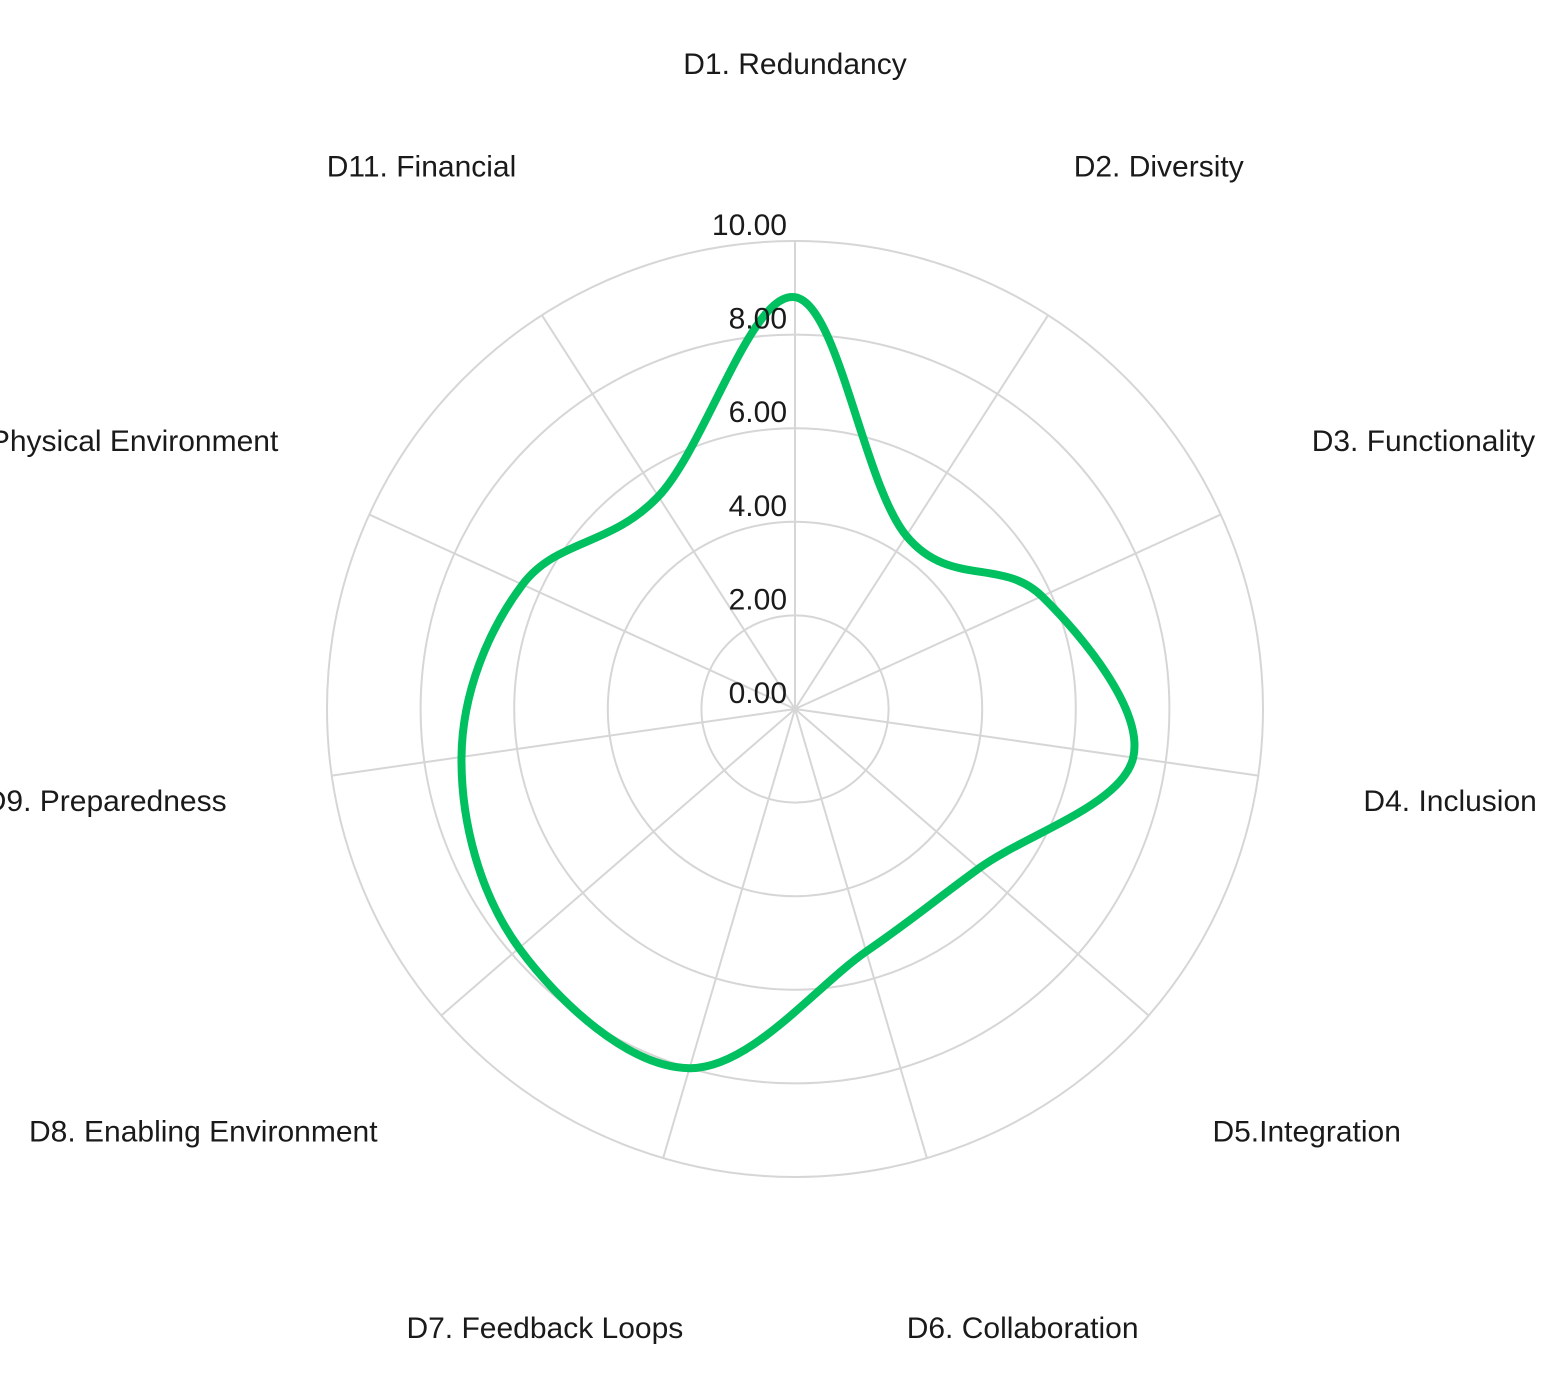  I want to click on tick-labels: 0.00 2.00 4.00 6.00 8.00 10.00, so click(749, 459).